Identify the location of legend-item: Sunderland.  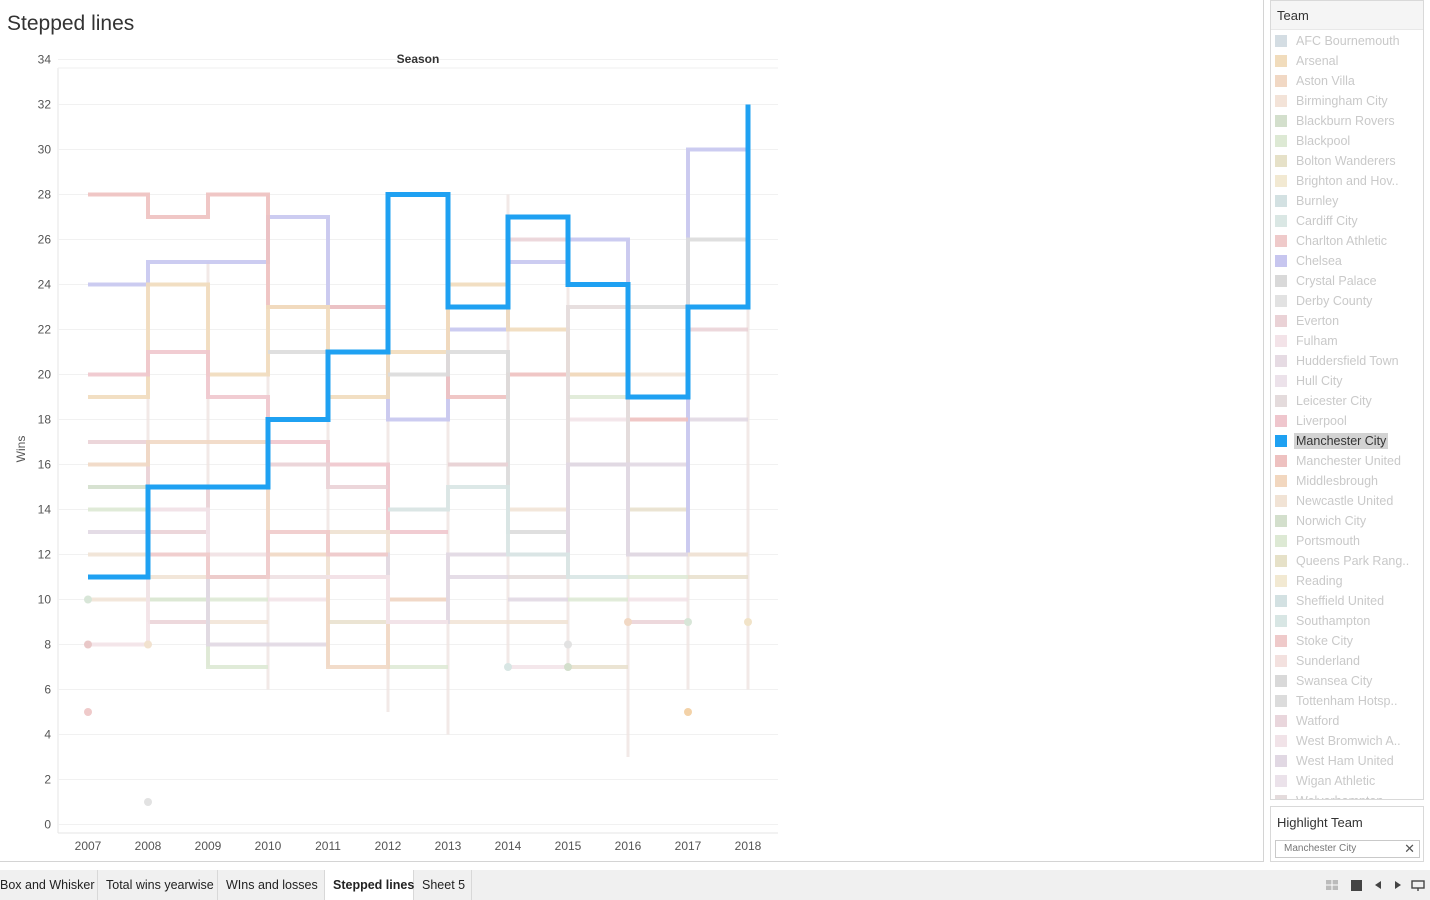
(1318, 661).